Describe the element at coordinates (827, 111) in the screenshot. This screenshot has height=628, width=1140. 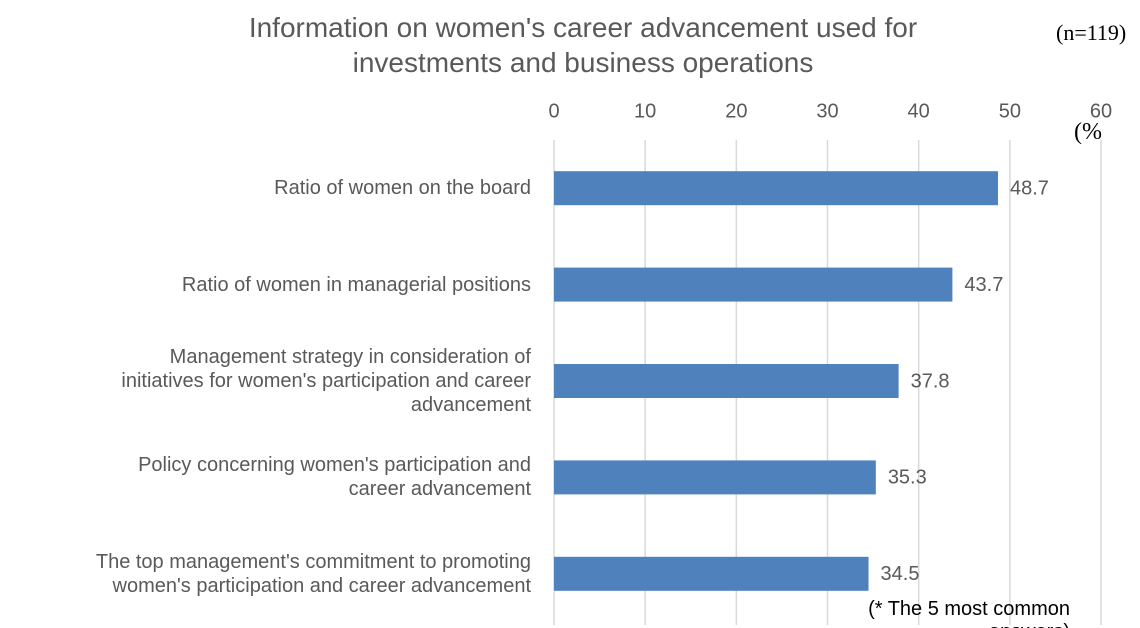
I see `x-tick-label: 30` at that location.